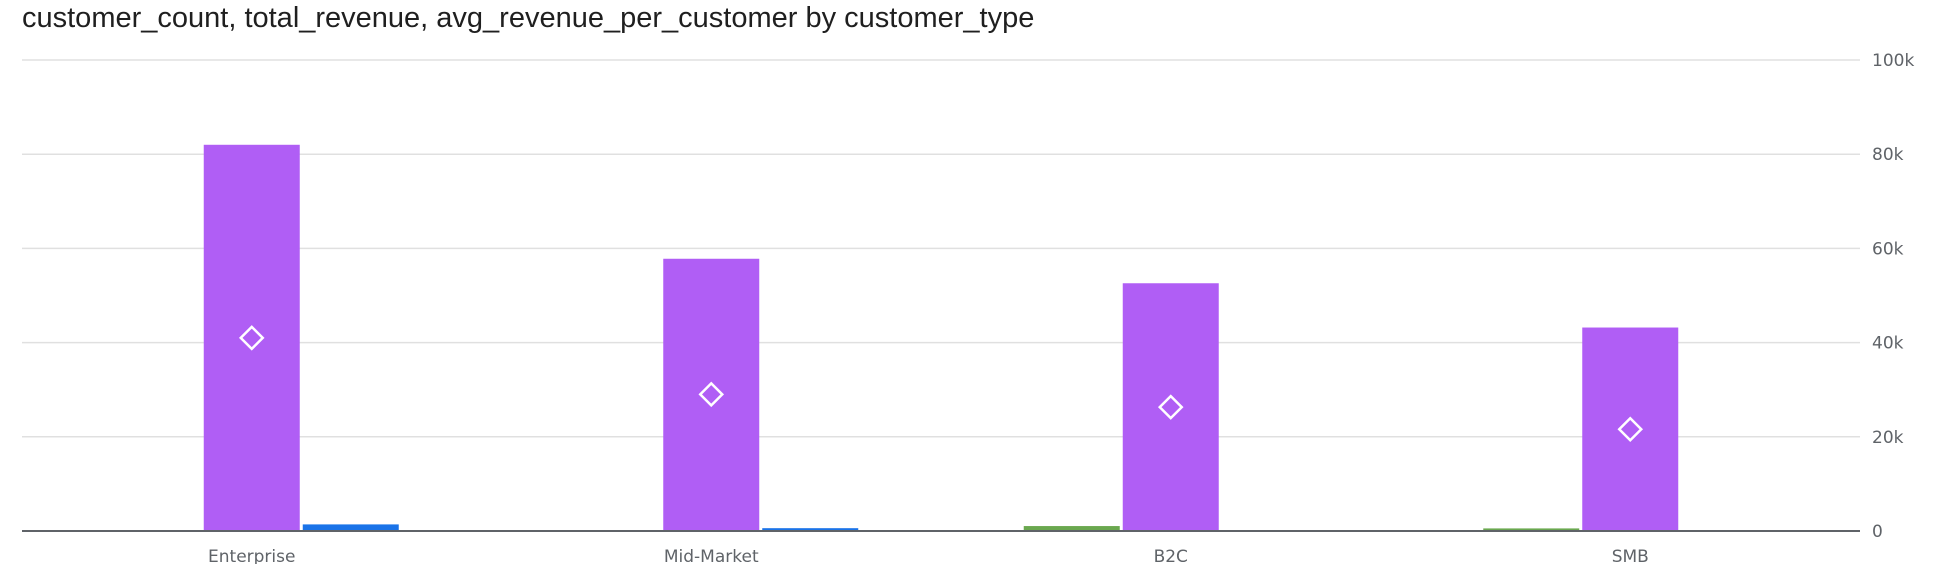 This screenshot has height=564, width=1934. Describe the element at coordinates (1630, 555) in the screenshot. I see `x-tick-label: SMB` at that location.